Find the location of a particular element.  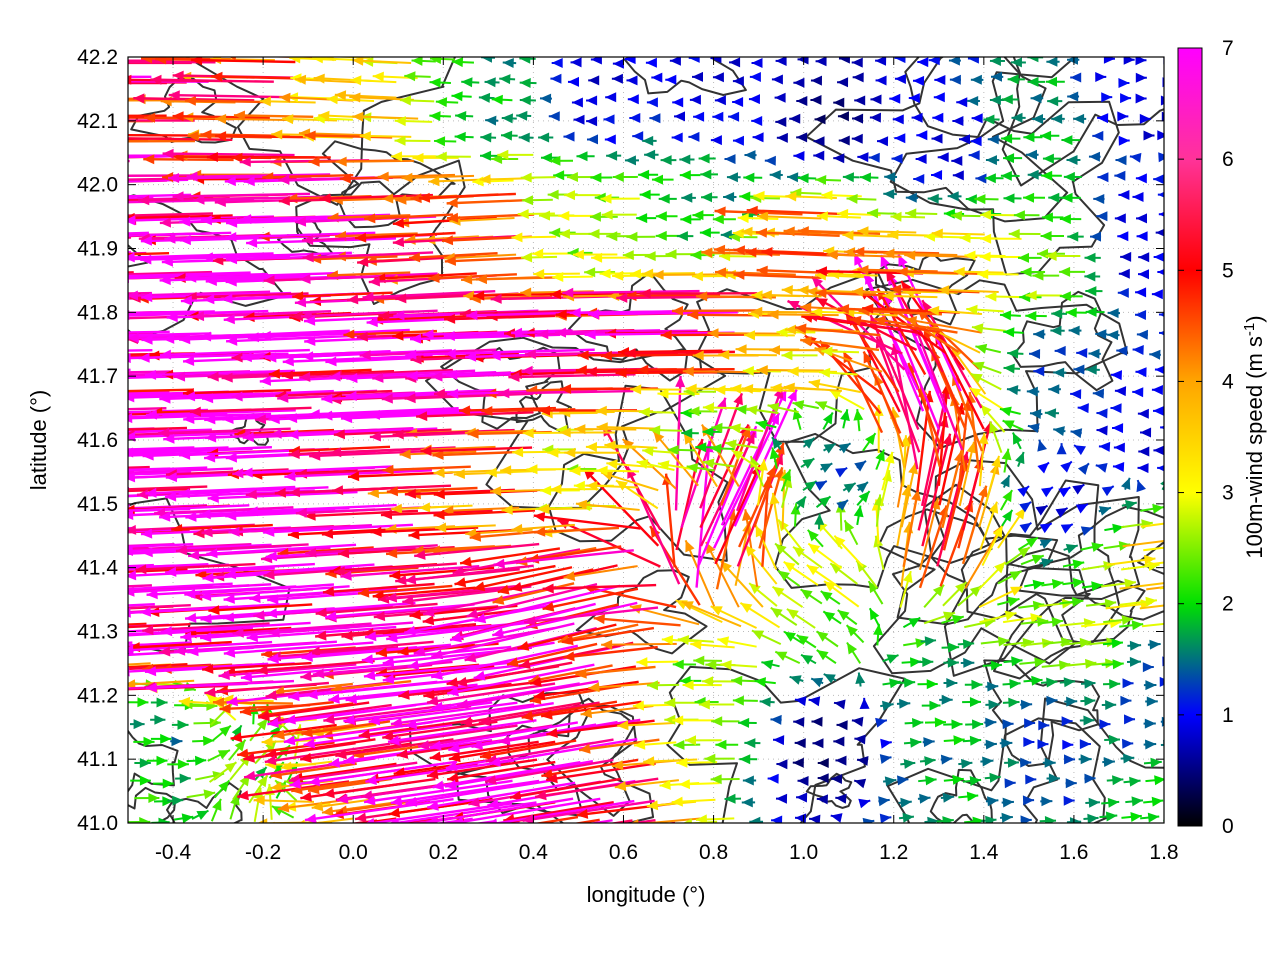

x-tick-label: 1.6 is located at coordinates (1073, 852).